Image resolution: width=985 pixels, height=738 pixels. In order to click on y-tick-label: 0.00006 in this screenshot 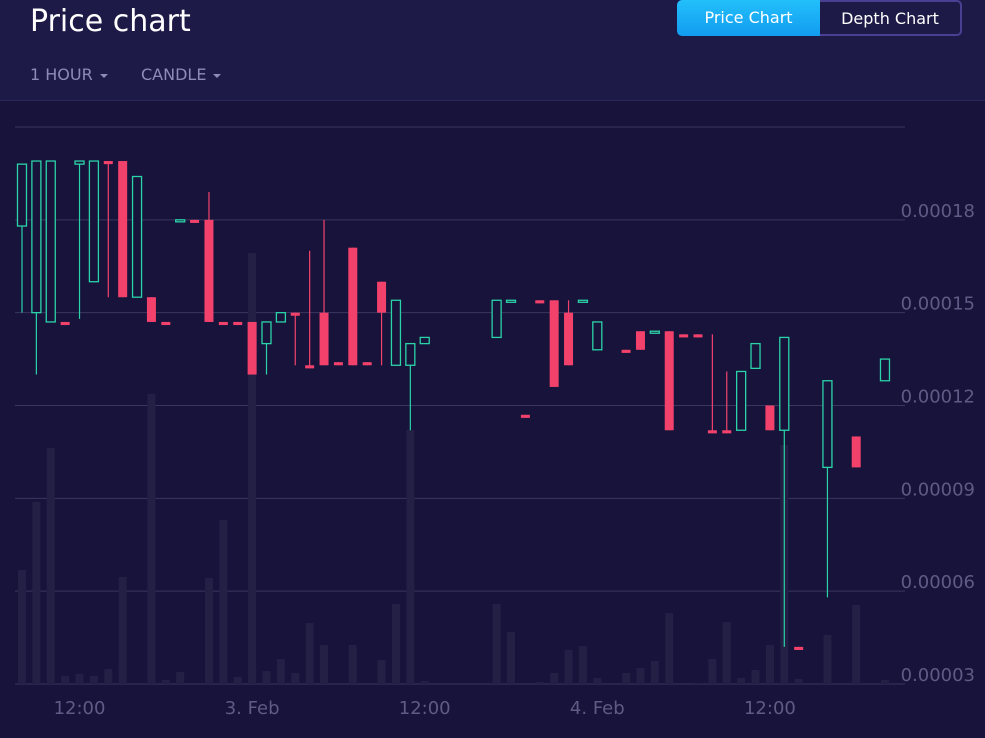, I will do `click(938, 582)`.